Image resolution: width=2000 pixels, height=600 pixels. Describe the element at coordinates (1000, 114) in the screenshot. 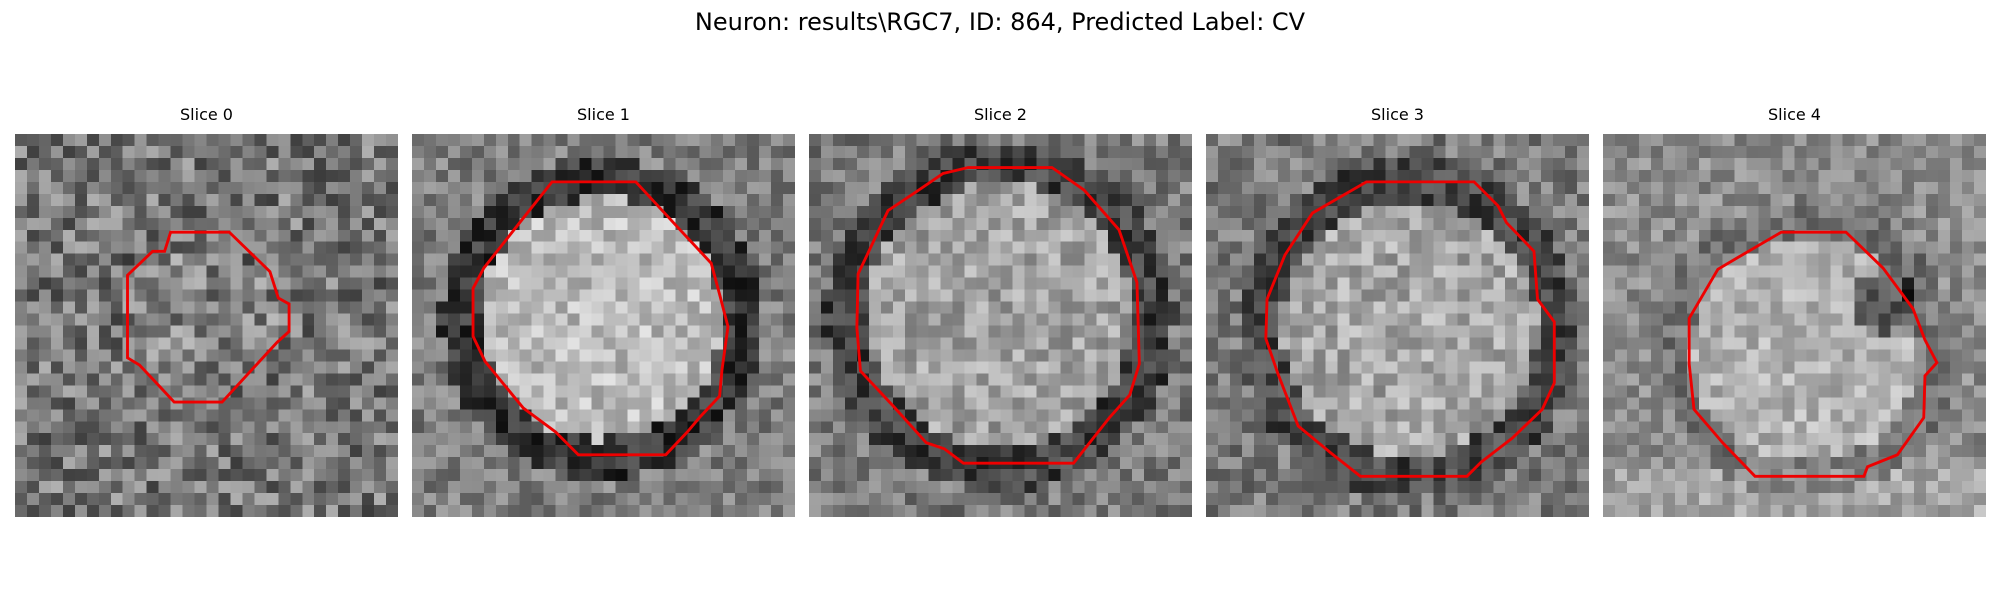

I see `slice-title: Slice 2` at that location.